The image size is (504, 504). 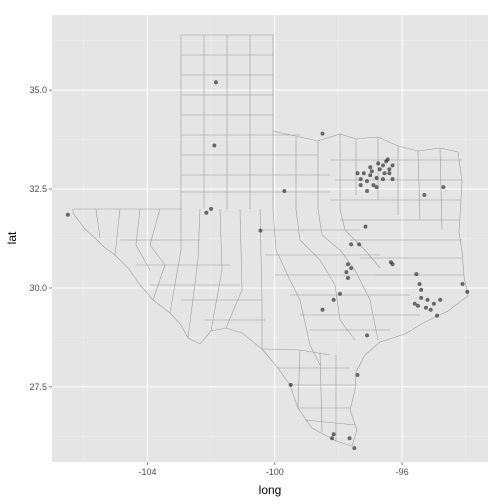 I want to click on x-tick-label: -96, so click(x=402, y=472).